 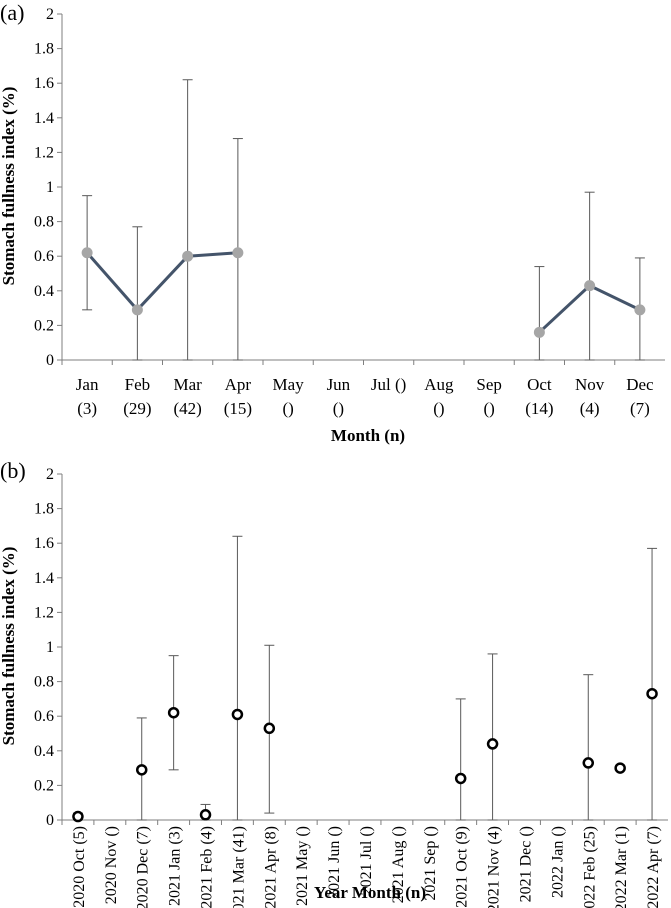 I want to click on panel-b-x-tick-label: 2021 Jul (), so click(x=366, y=860).